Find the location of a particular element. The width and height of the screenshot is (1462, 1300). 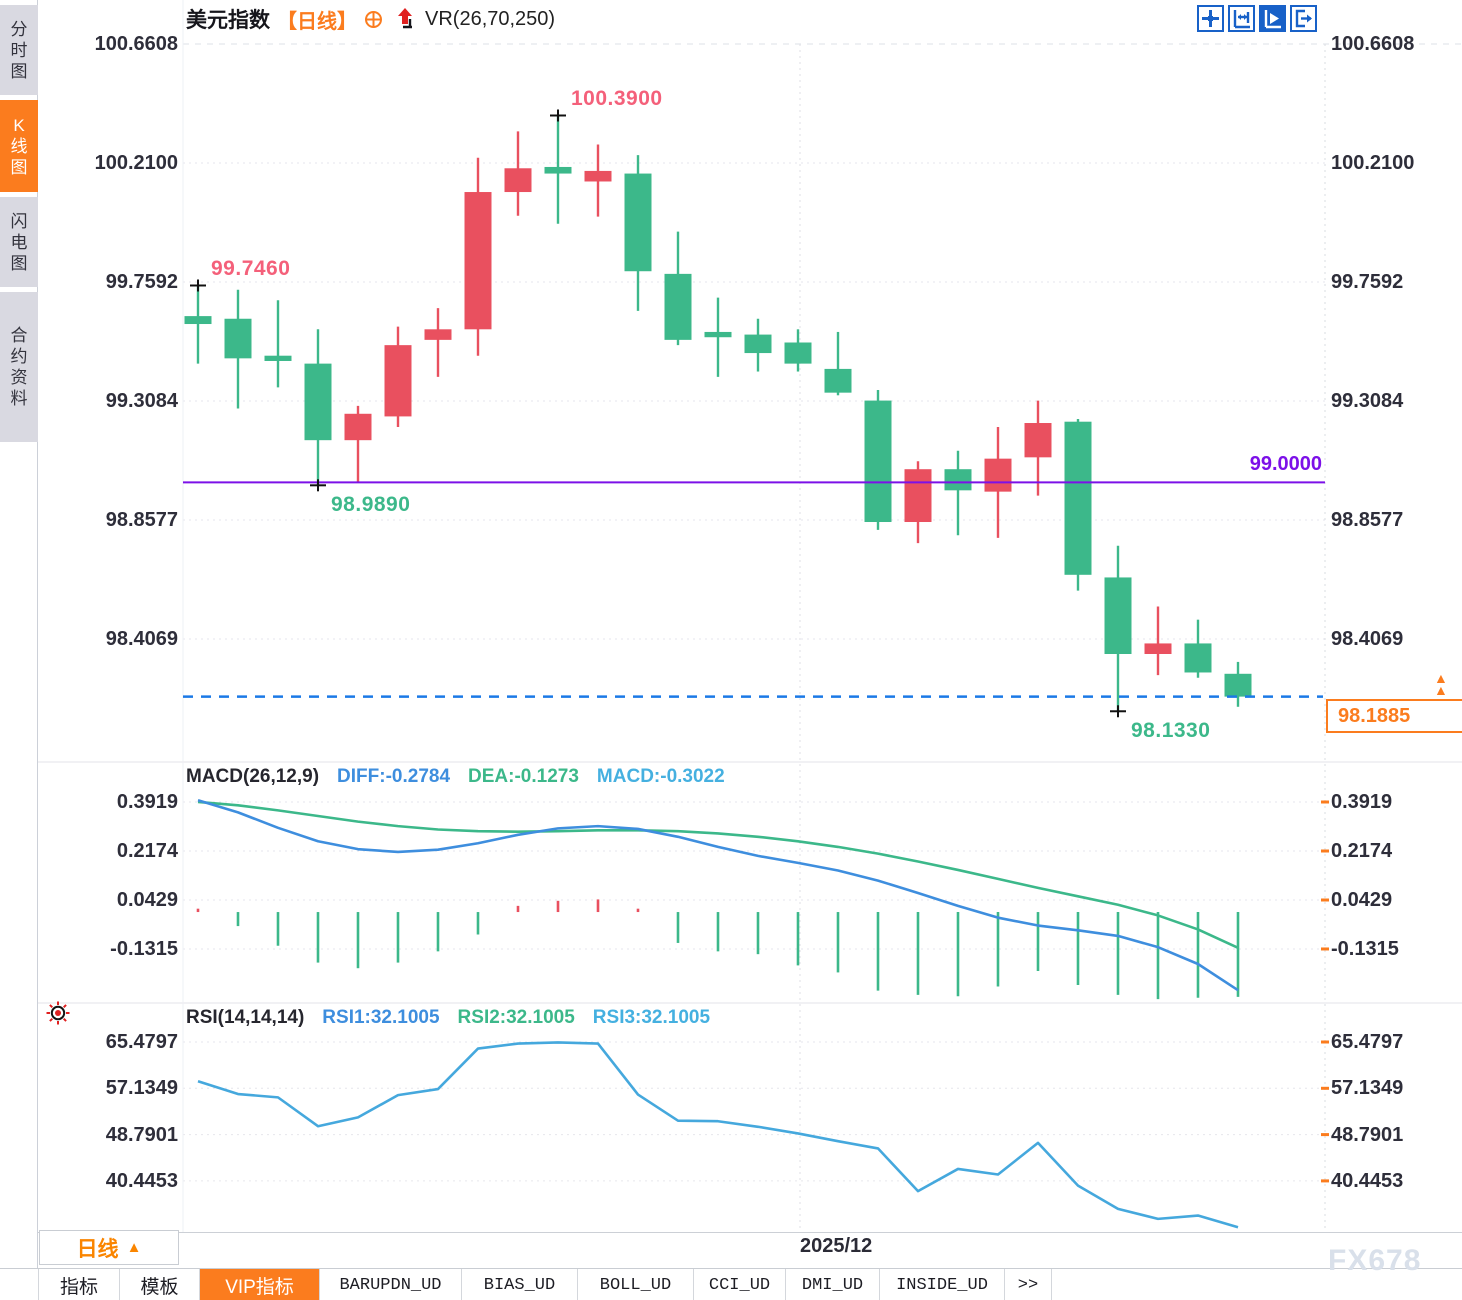

red-up-arrow-icon is located at coordinates (405, 19).